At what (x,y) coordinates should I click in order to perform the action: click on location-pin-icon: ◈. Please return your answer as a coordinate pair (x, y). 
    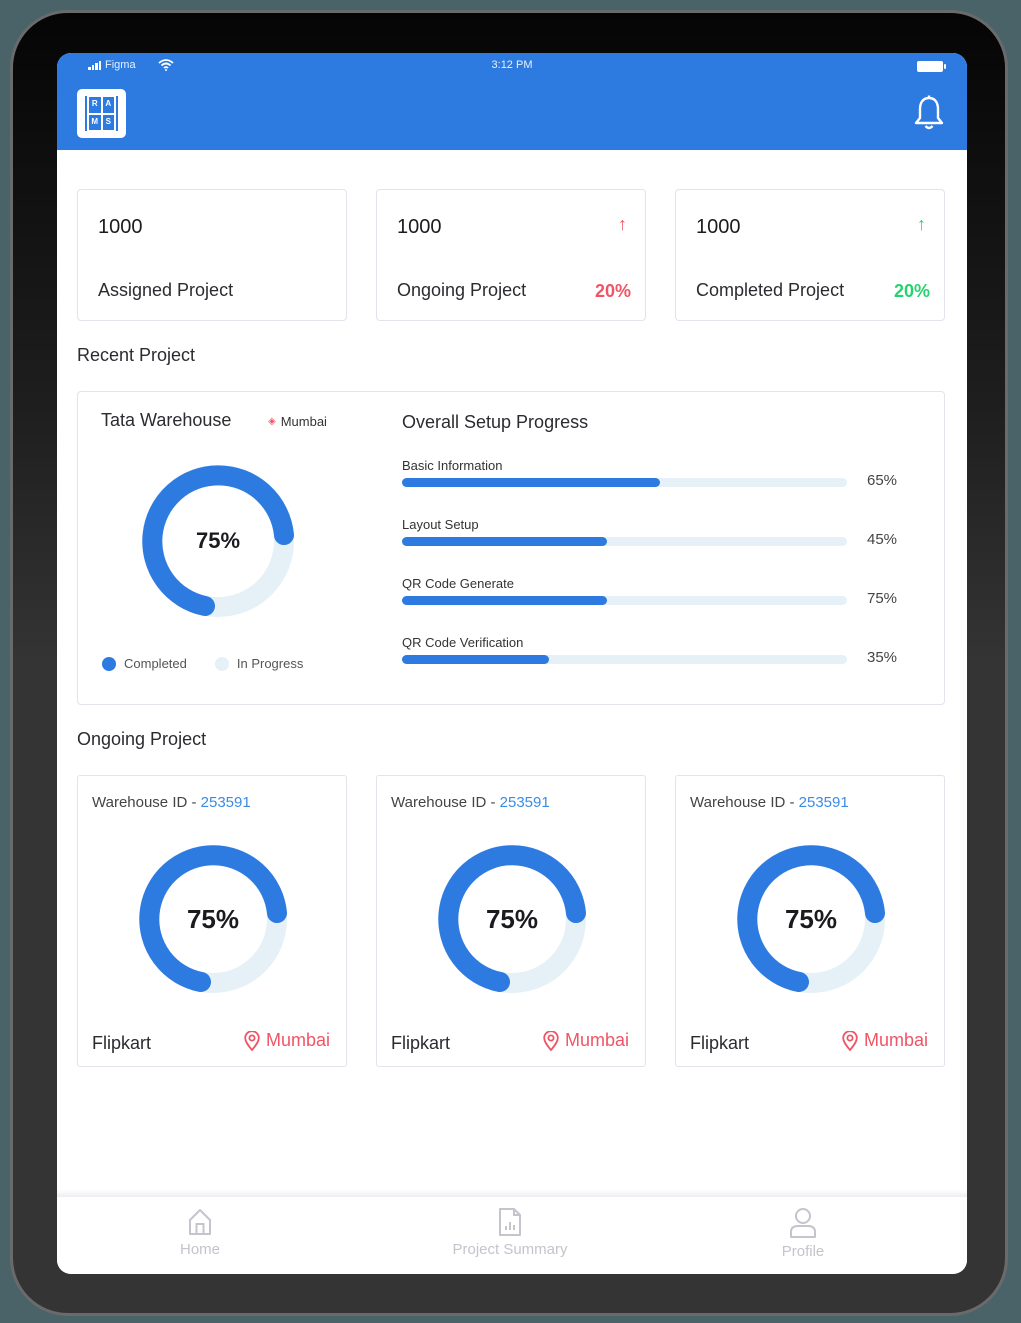
    Looking at the image, I should click on (272, 421).